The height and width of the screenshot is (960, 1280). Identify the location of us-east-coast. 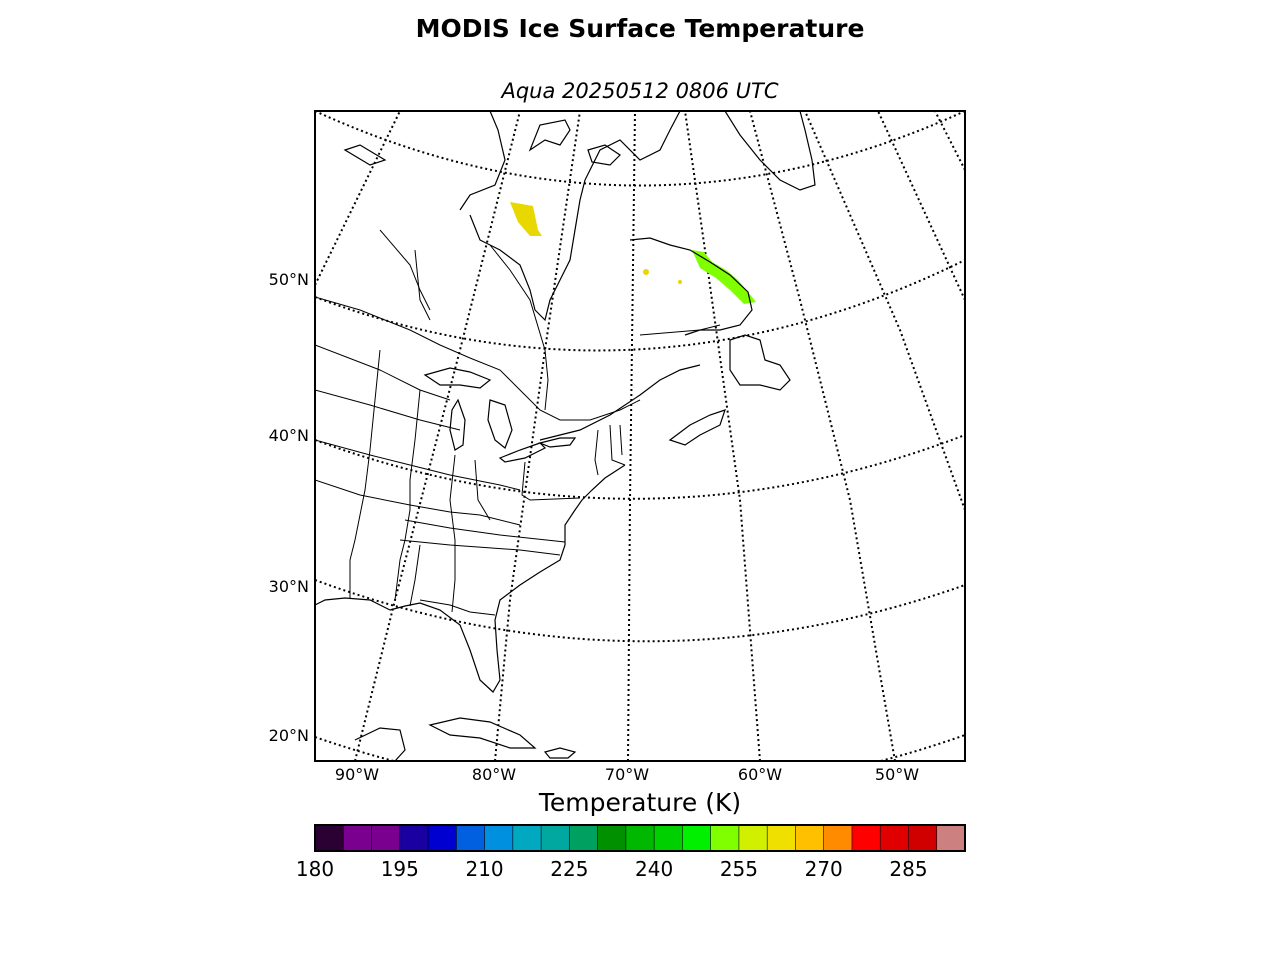
(507, 578).